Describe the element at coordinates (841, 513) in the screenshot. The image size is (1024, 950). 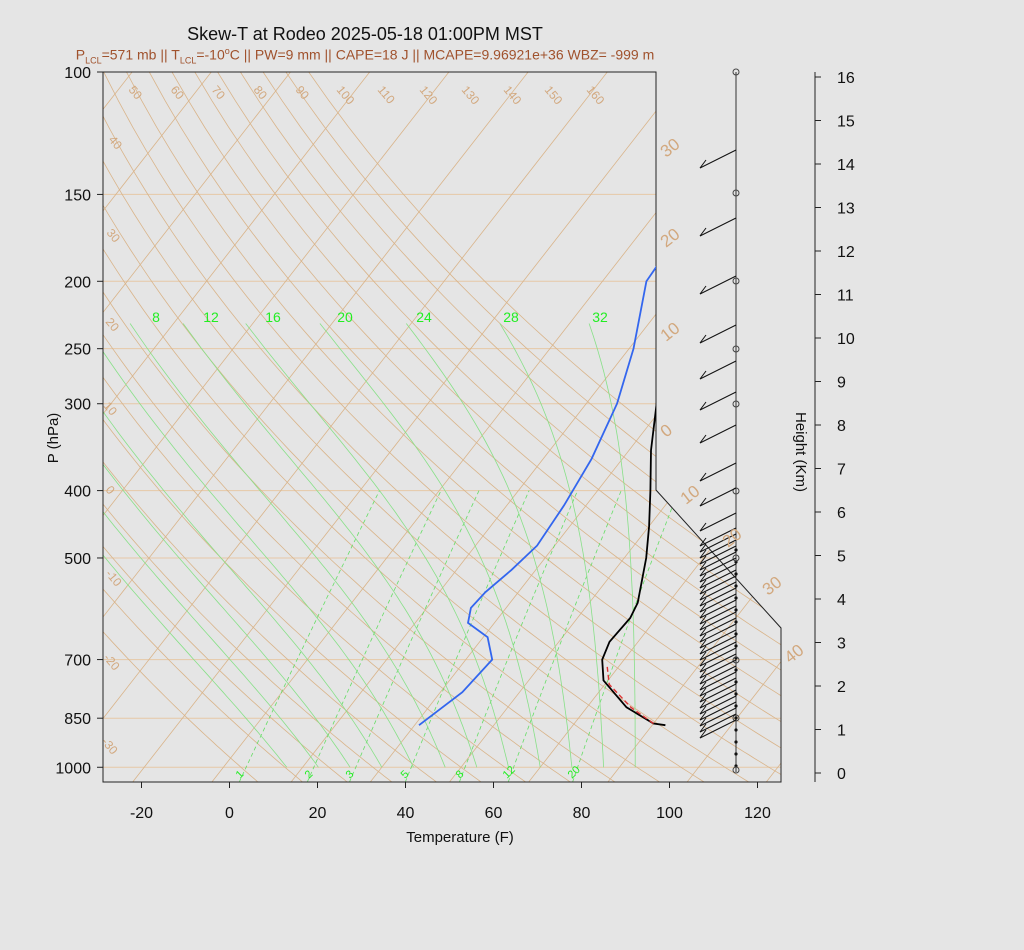
I see `height-tick-label: 6` at that location.